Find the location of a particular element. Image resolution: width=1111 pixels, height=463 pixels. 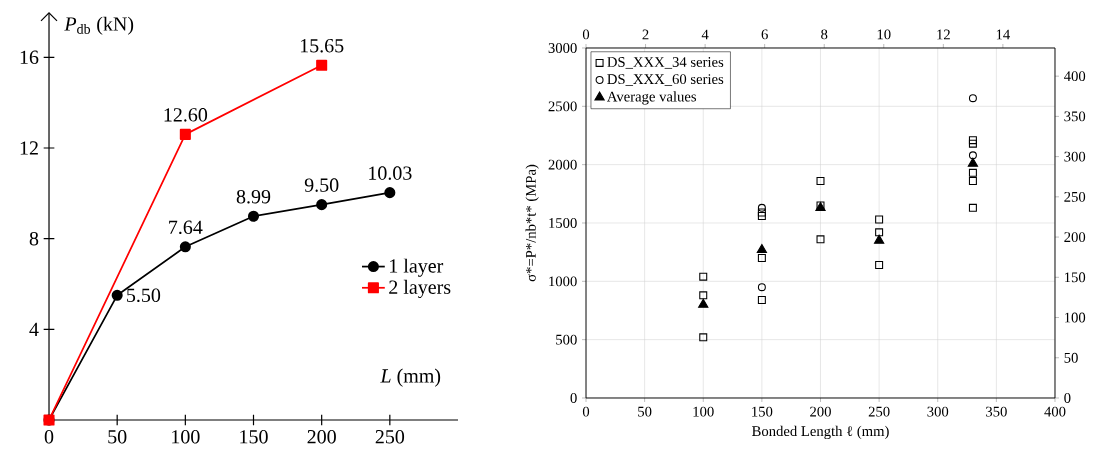

data-label: 15.65 is located at coordinates (322, 46).